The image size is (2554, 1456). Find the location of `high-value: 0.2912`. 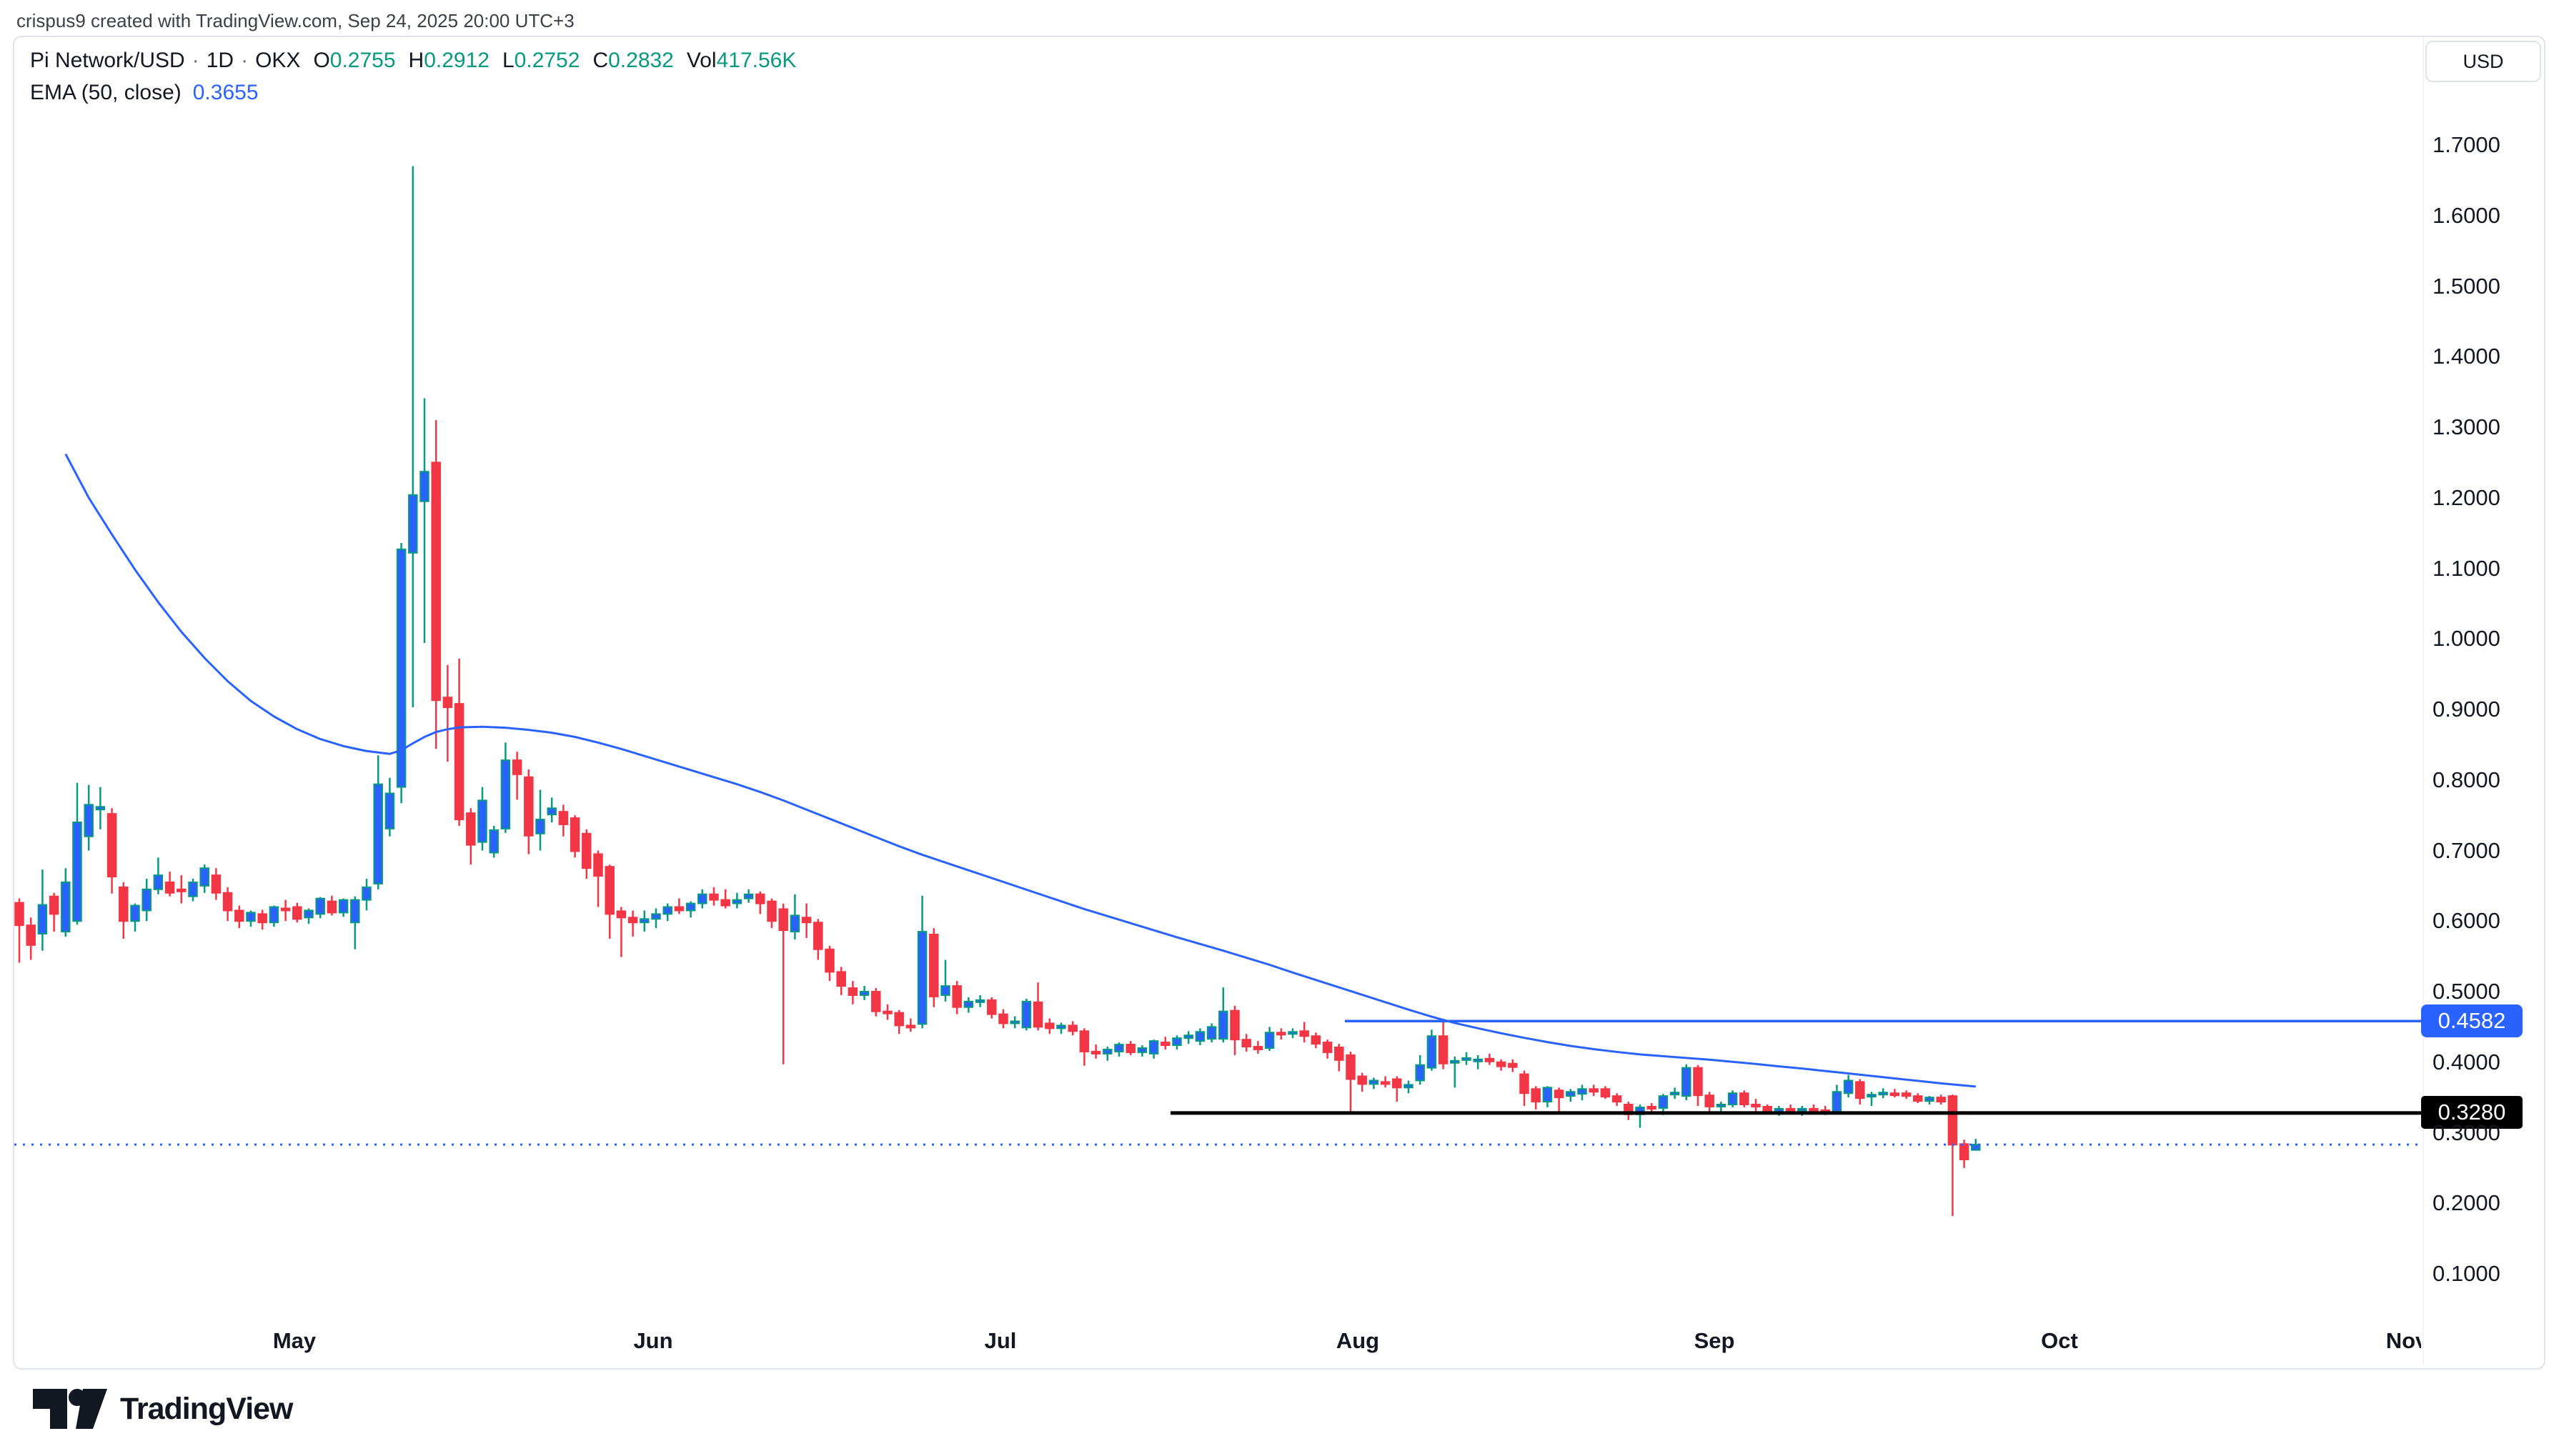

high-value: 0.2912 is located at coordinates (457, 60).